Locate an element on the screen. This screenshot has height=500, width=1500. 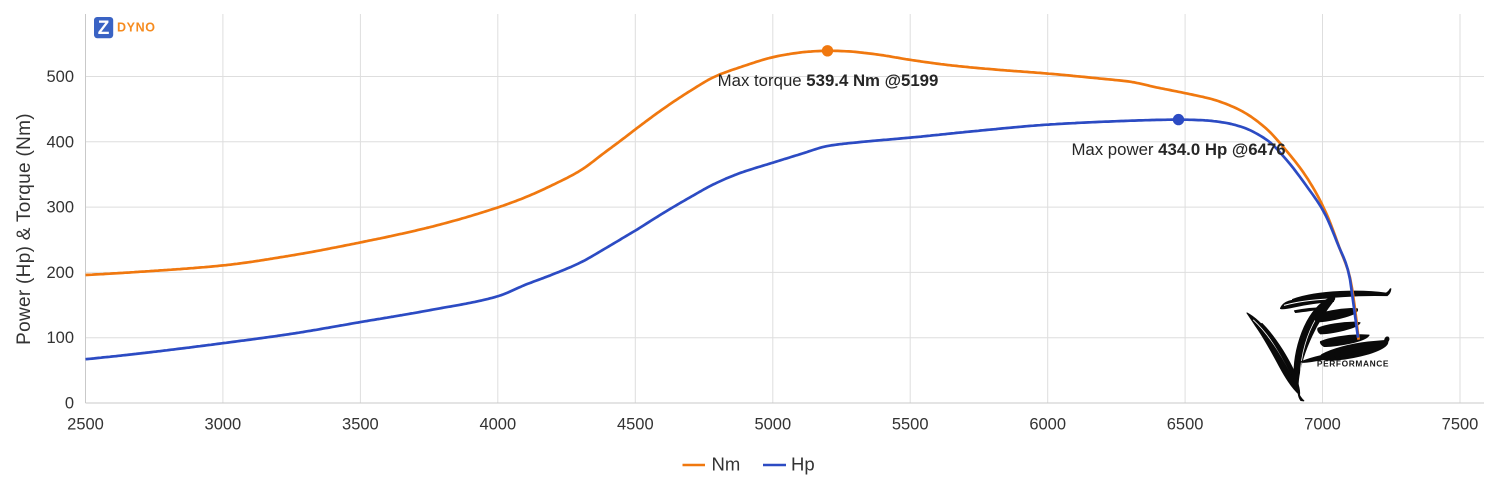
svg-text: Max torque 539.4 Nm @5199 is located at coordinates (828, 80).